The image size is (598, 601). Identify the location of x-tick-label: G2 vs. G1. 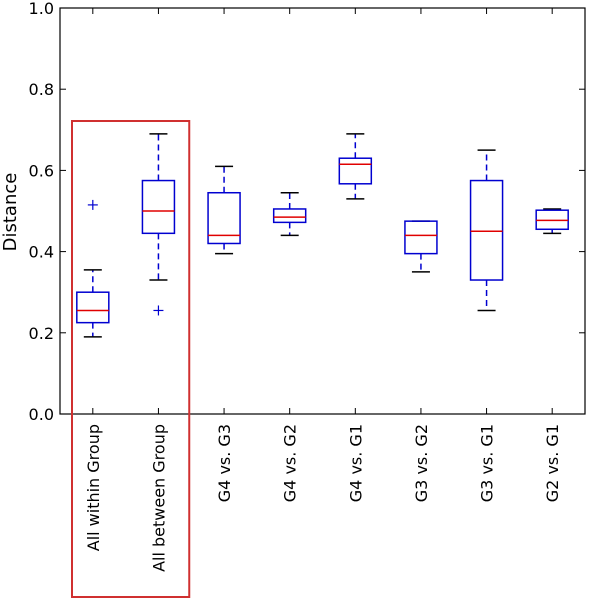
(552, 463).